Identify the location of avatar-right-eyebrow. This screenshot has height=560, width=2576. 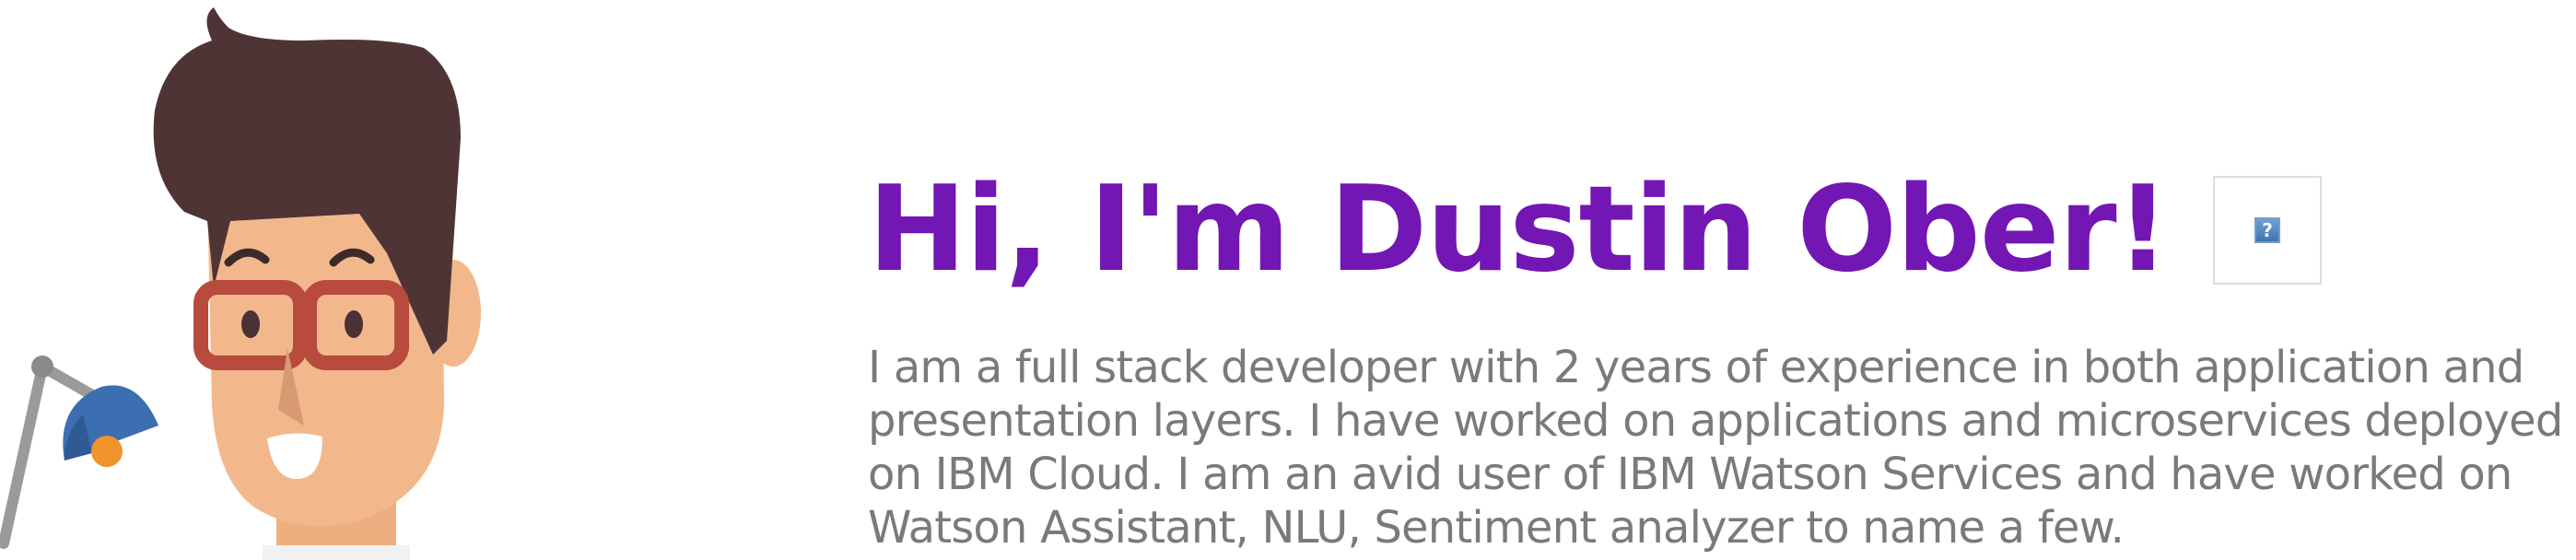
(352, 257).